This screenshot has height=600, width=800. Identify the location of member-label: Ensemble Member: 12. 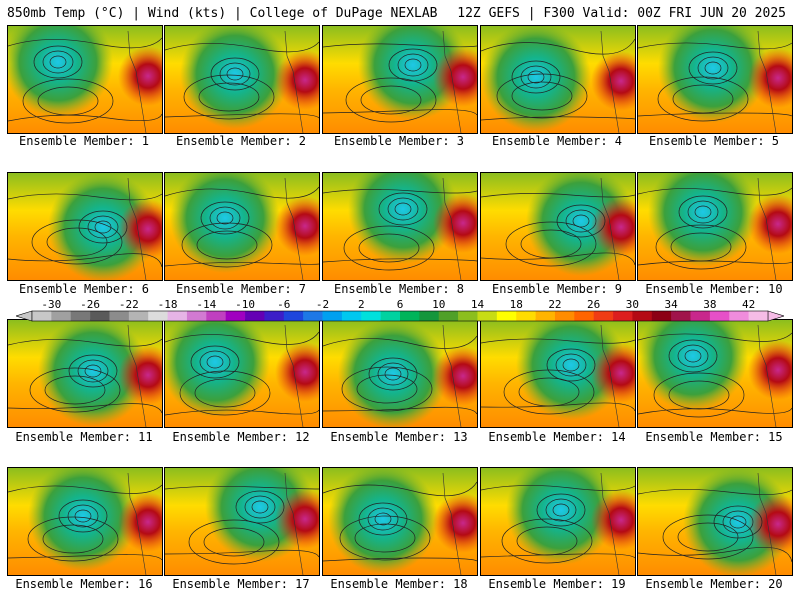
(241, 437).